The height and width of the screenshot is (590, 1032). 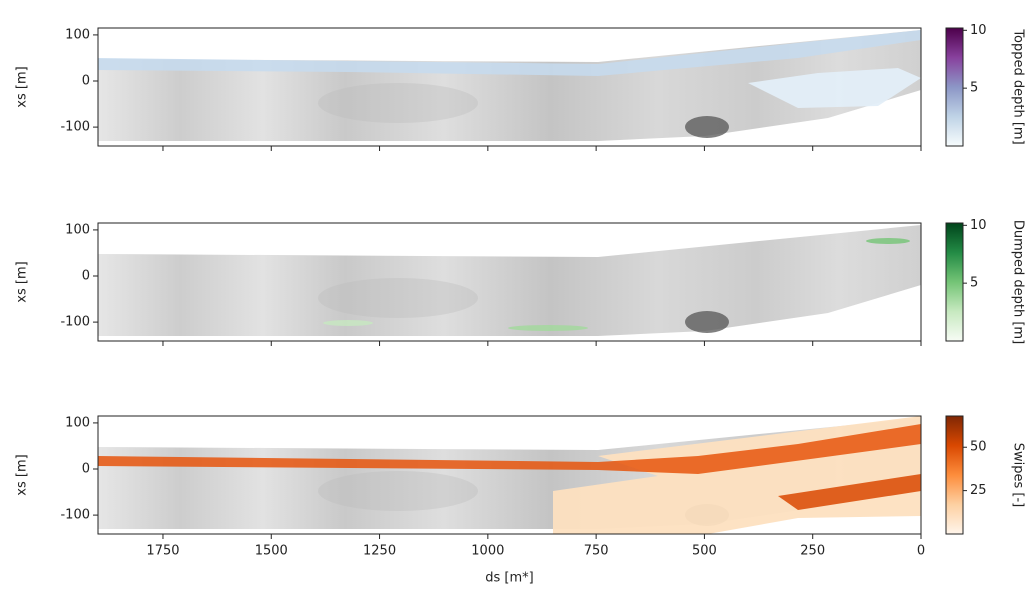 I want to click on x-tick-label: 750, so click(x=596, y=551).